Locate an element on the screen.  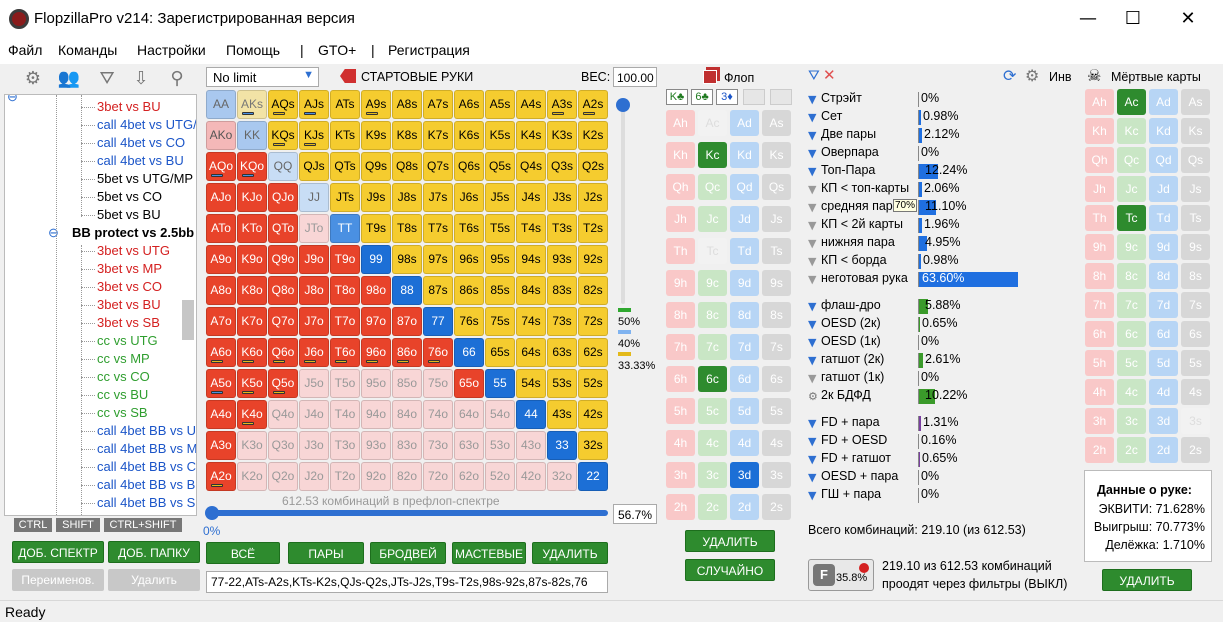
hand-cell: 77 is located at coordinates (438, 321).